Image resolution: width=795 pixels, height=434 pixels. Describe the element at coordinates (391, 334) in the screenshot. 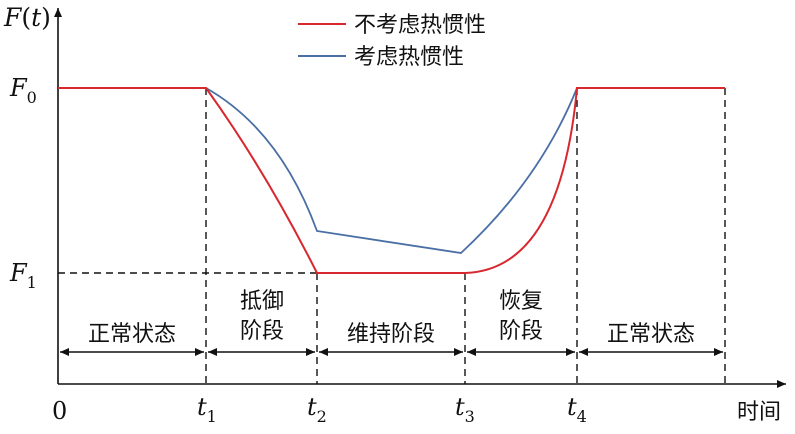

I see `phase-label-maintain: 维持阶段` at that location.